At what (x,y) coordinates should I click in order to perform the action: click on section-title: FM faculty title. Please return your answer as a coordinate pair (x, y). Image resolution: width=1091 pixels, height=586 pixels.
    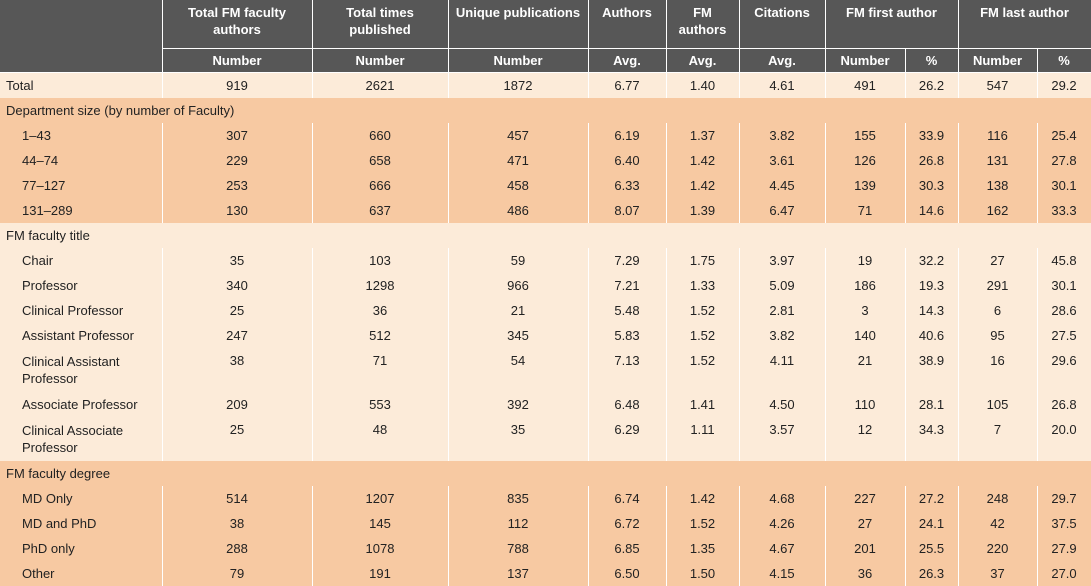
    Looking at the image, I should click on (545, 235).